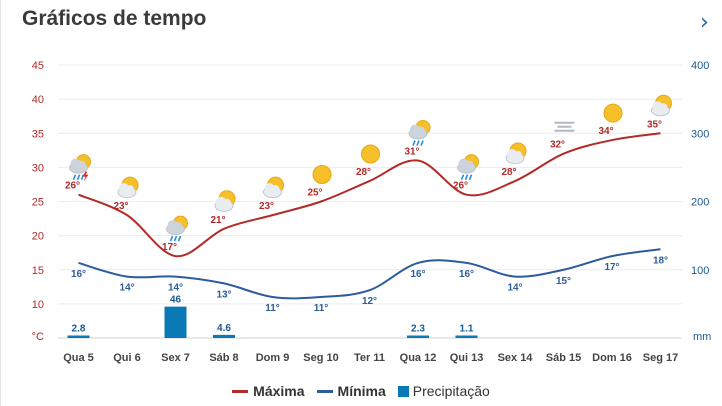 This screenshot has height=406, width=722. I want to click on thunderstorm-icon, so click(80, 168).